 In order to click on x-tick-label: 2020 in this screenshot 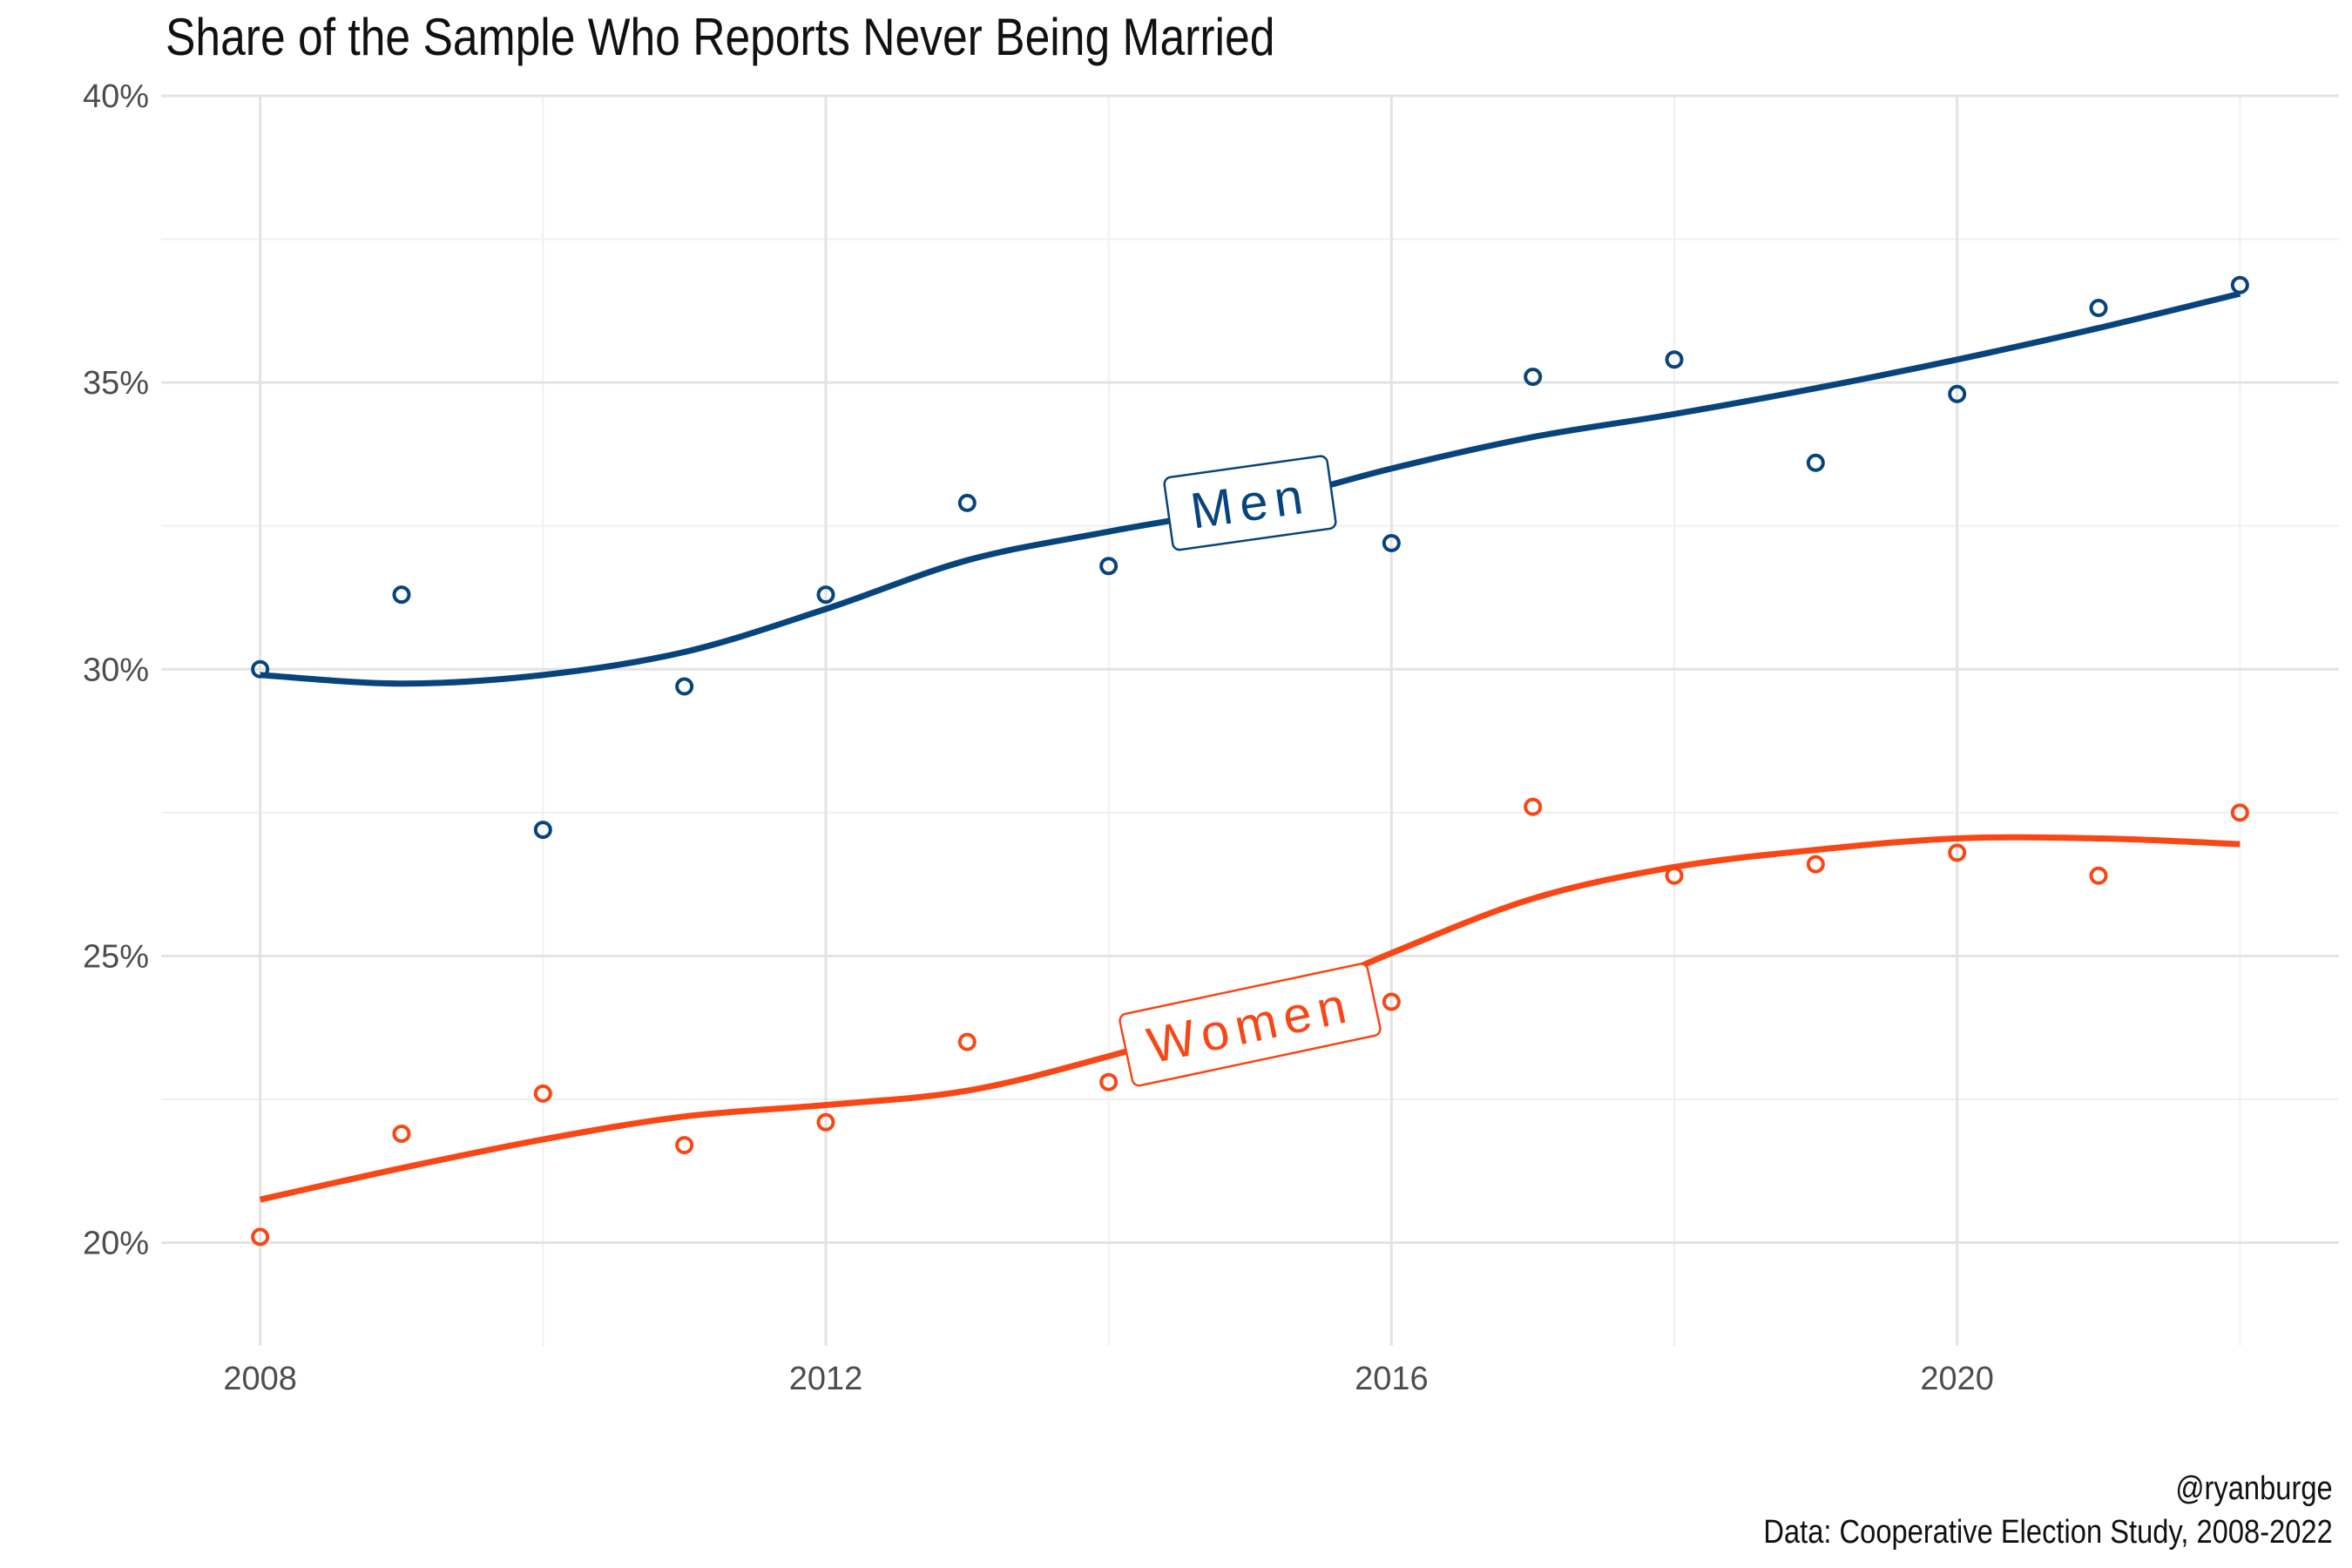, I will do `click(1957, 1379)`.